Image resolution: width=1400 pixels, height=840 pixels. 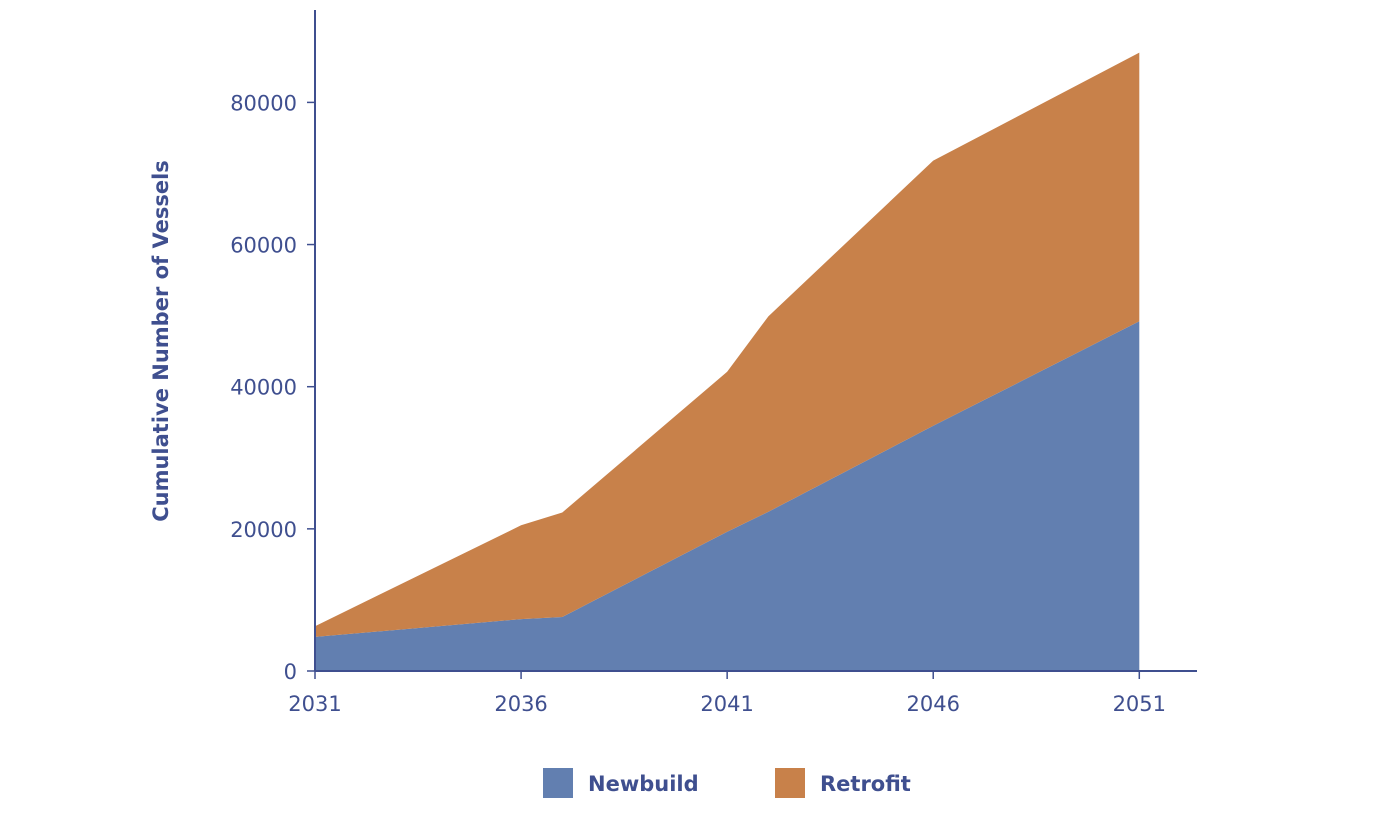 What do you see at coordinates (520, 704) in the screenshot?
I see `x-tick-label: 2036` at bounding box center [520, 704].